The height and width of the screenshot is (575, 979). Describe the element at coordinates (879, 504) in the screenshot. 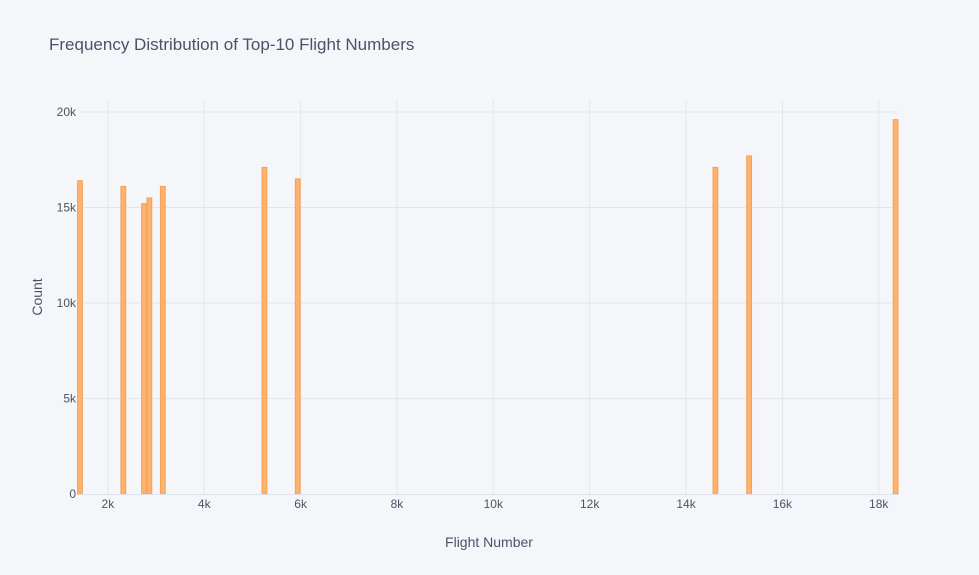

I see `x-tick-label: 18k` at that location.